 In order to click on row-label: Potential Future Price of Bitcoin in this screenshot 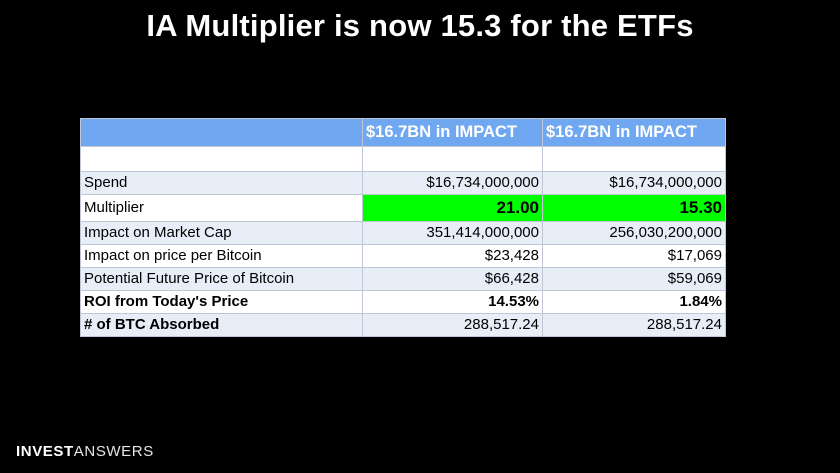, I will do `click(221, 279)`.